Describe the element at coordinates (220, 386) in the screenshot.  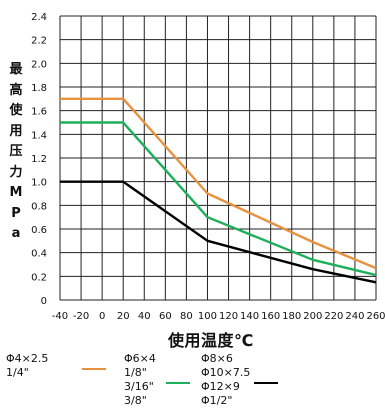
I see `legend-entry-3-line-3: Φ12×9` at that location.